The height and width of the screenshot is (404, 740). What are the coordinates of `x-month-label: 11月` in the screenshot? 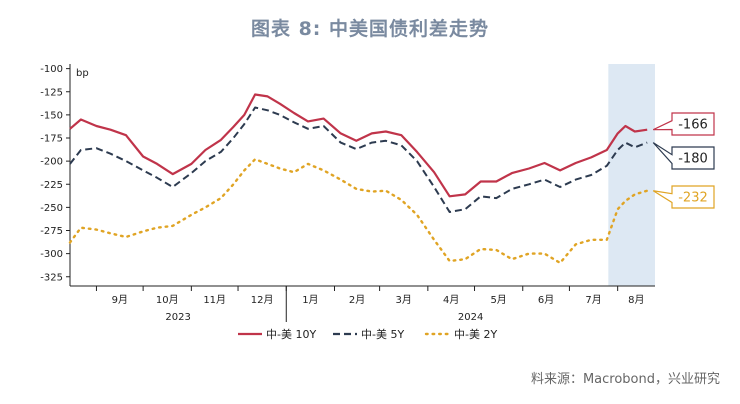 It's located at (214, 300).